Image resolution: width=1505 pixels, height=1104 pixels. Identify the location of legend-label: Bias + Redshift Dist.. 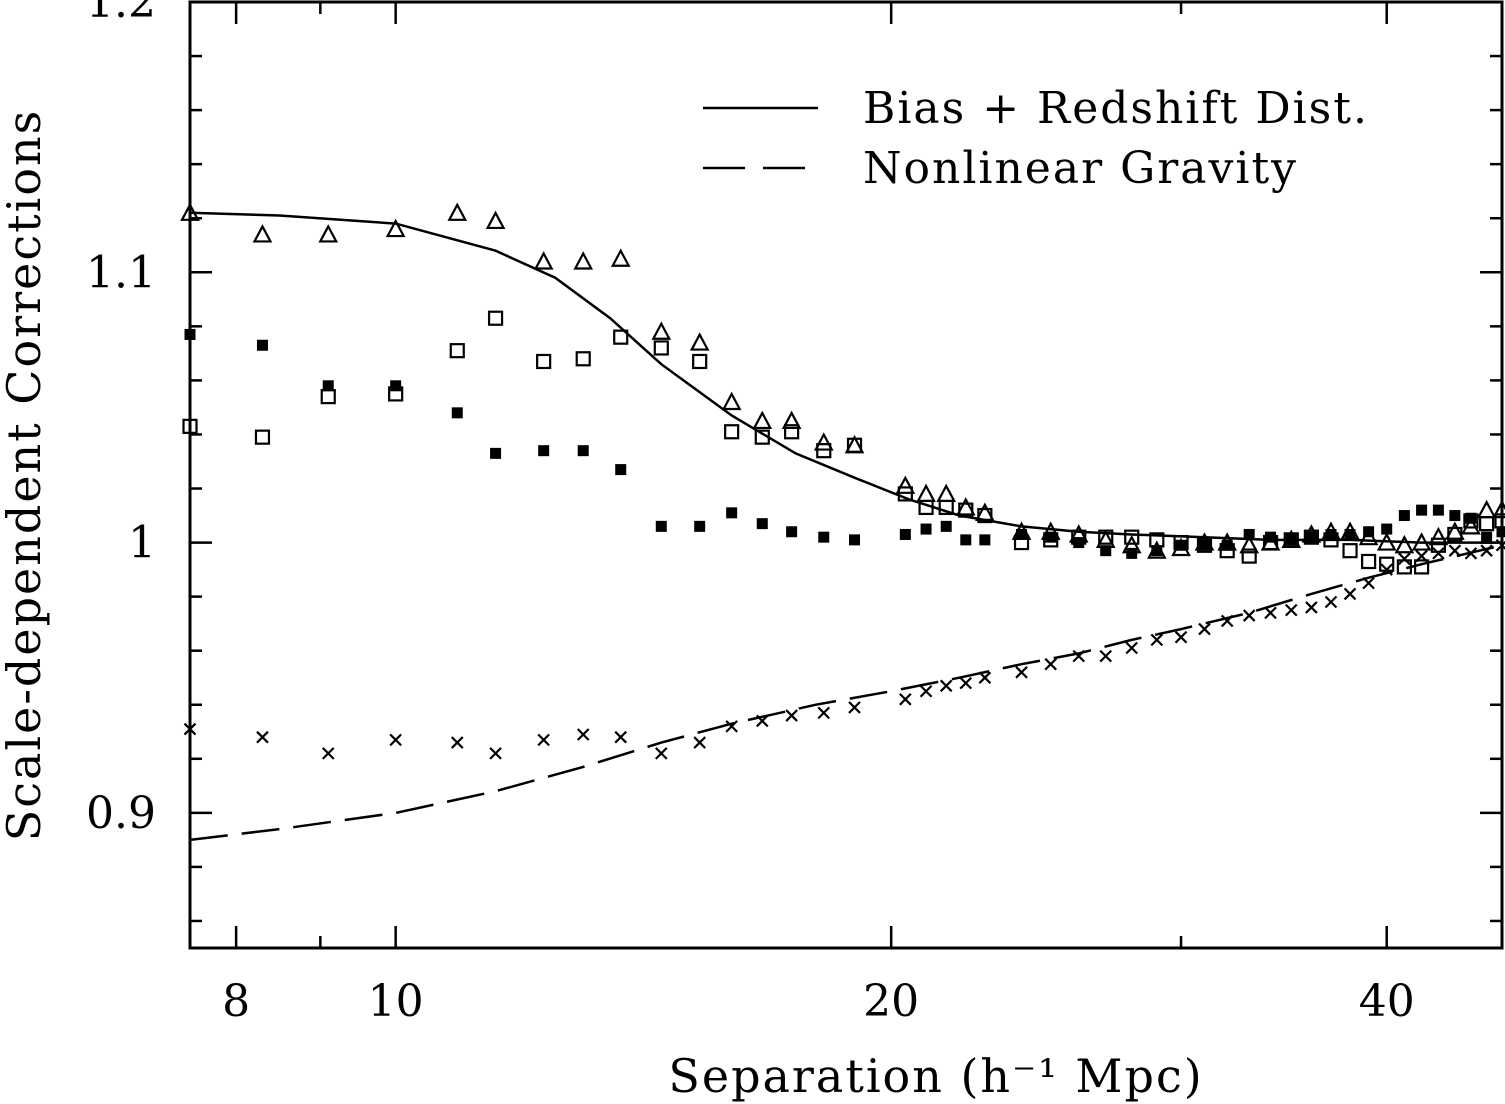
(1116, 108).